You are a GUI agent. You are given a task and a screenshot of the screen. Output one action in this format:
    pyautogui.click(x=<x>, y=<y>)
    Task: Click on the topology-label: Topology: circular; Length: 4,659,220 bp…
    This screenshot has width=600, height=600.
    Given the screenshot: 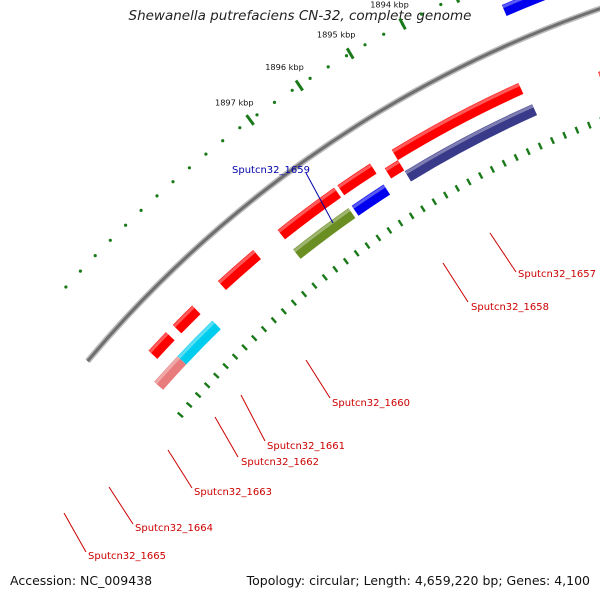 What is the action you would take?
    pyautogui.click(x=418, y=580)
    